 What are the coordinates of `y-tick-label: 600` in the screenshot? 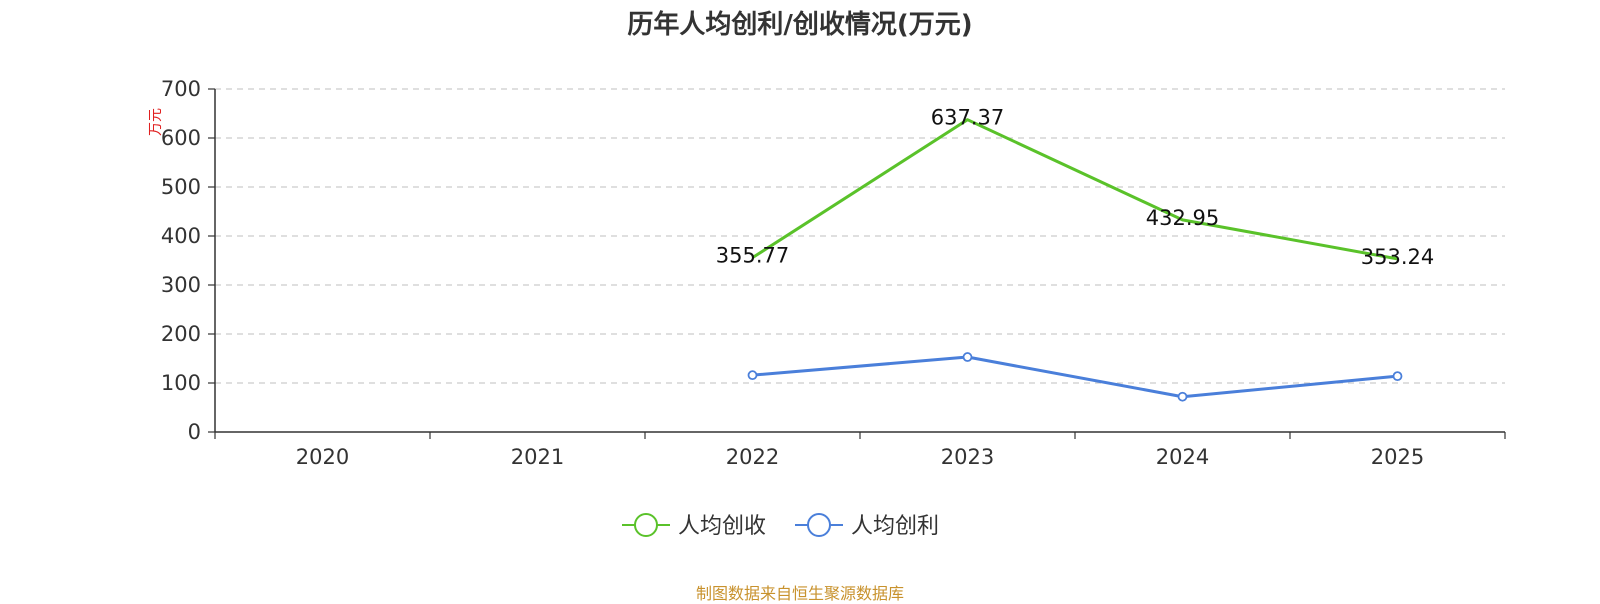 It's located at (181, 138).